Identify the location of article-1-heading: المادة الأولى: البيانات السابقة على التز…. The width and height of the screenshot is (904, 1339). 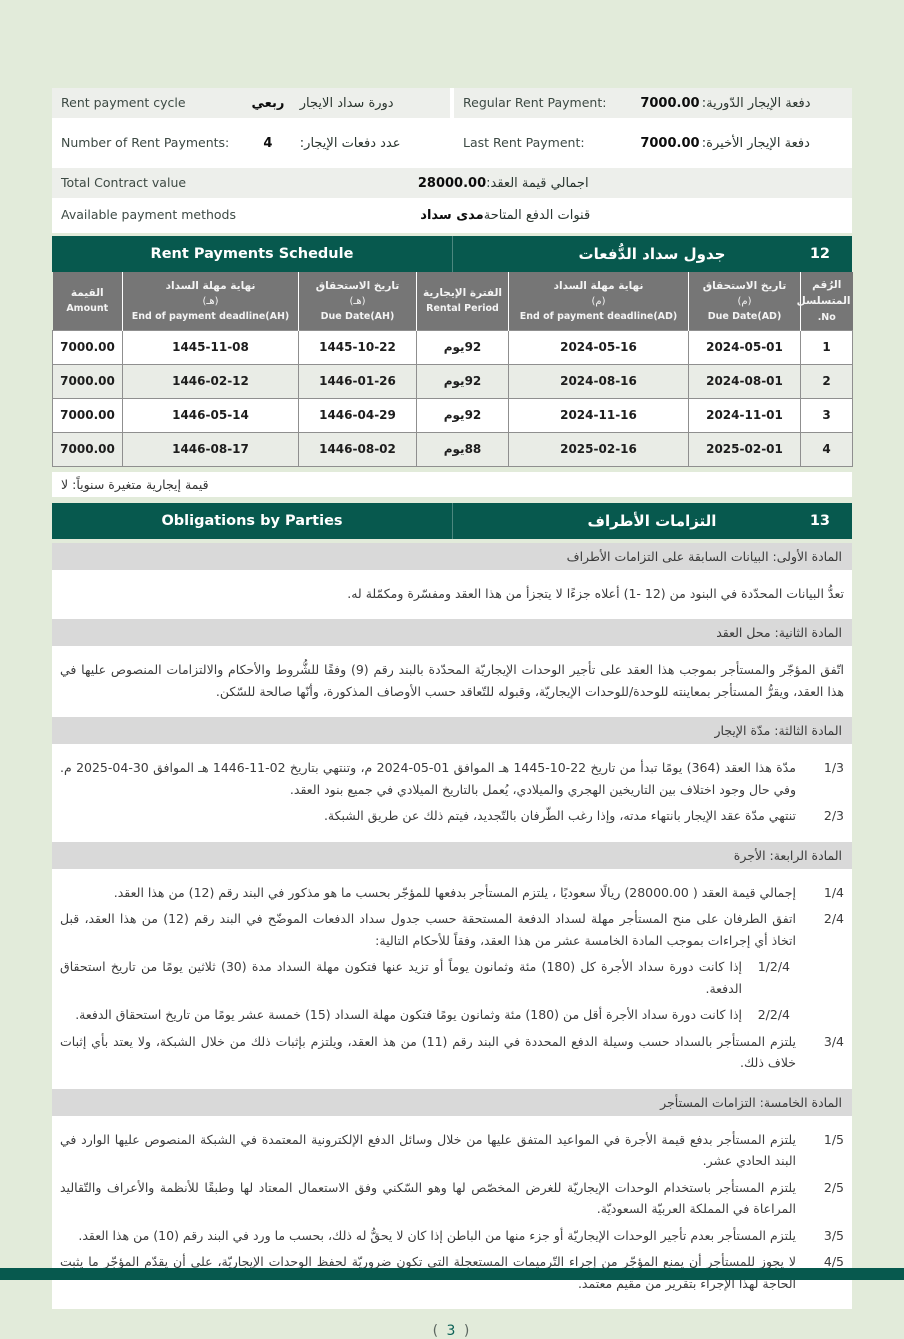
(452, 556).